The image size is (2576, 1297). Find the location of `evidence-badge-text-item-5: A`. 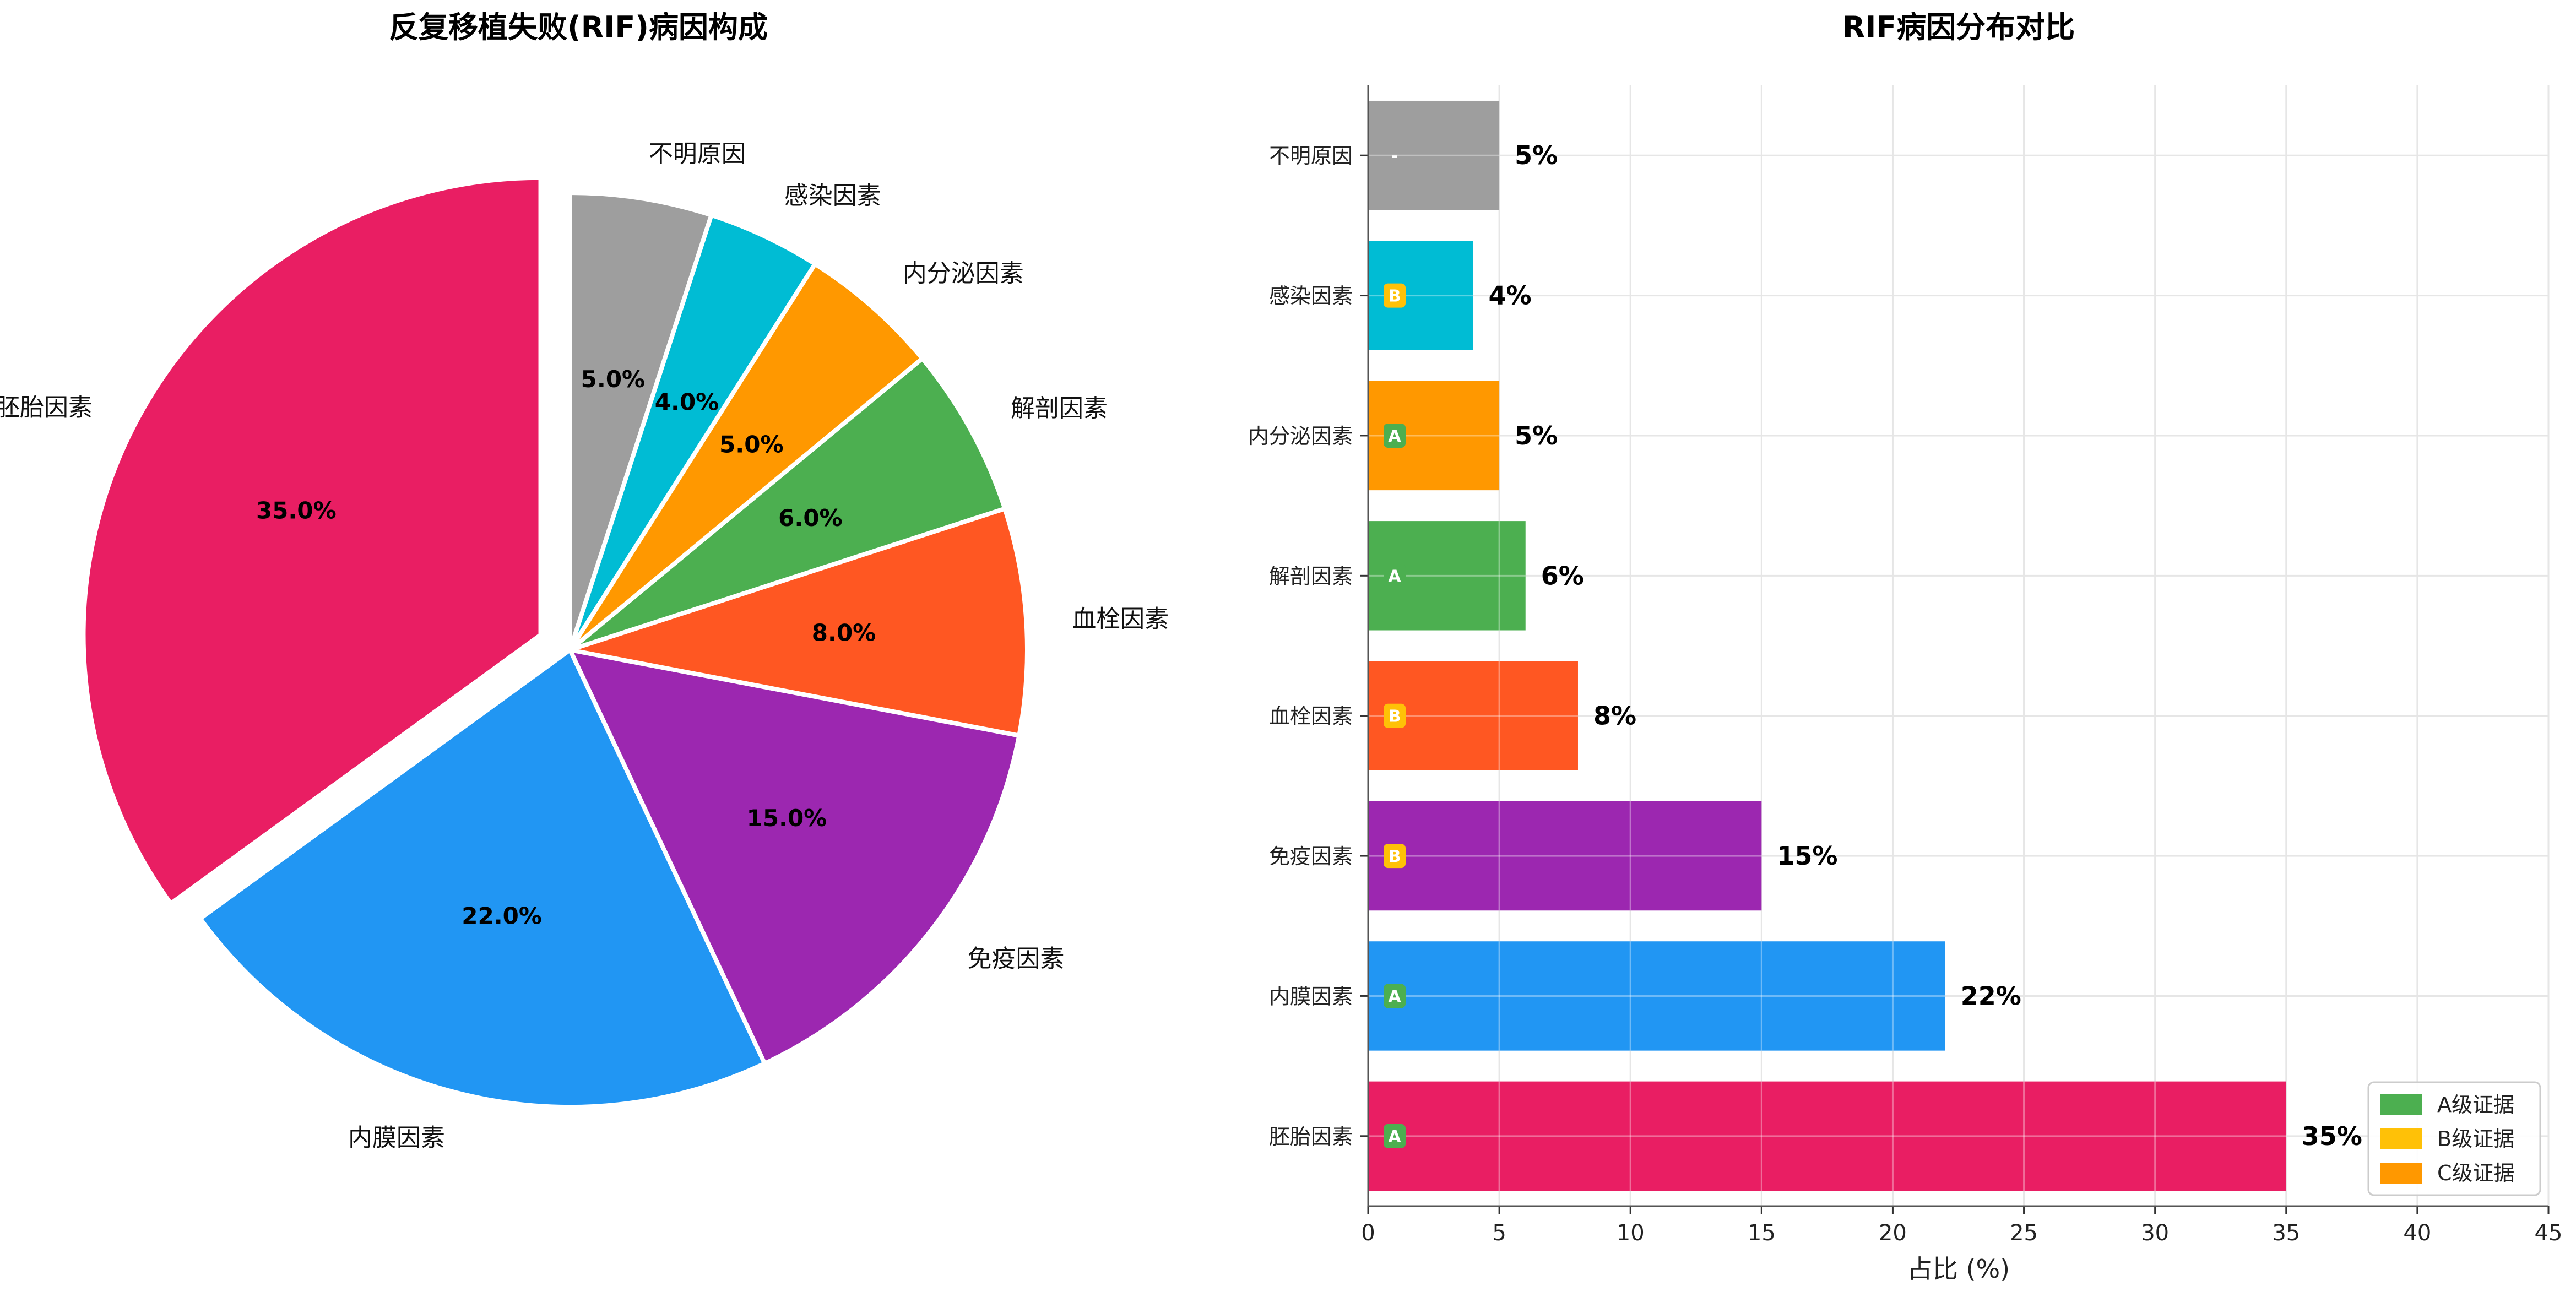

evidence-badge-text-item-5: A is located at coordinates (1395, 436).